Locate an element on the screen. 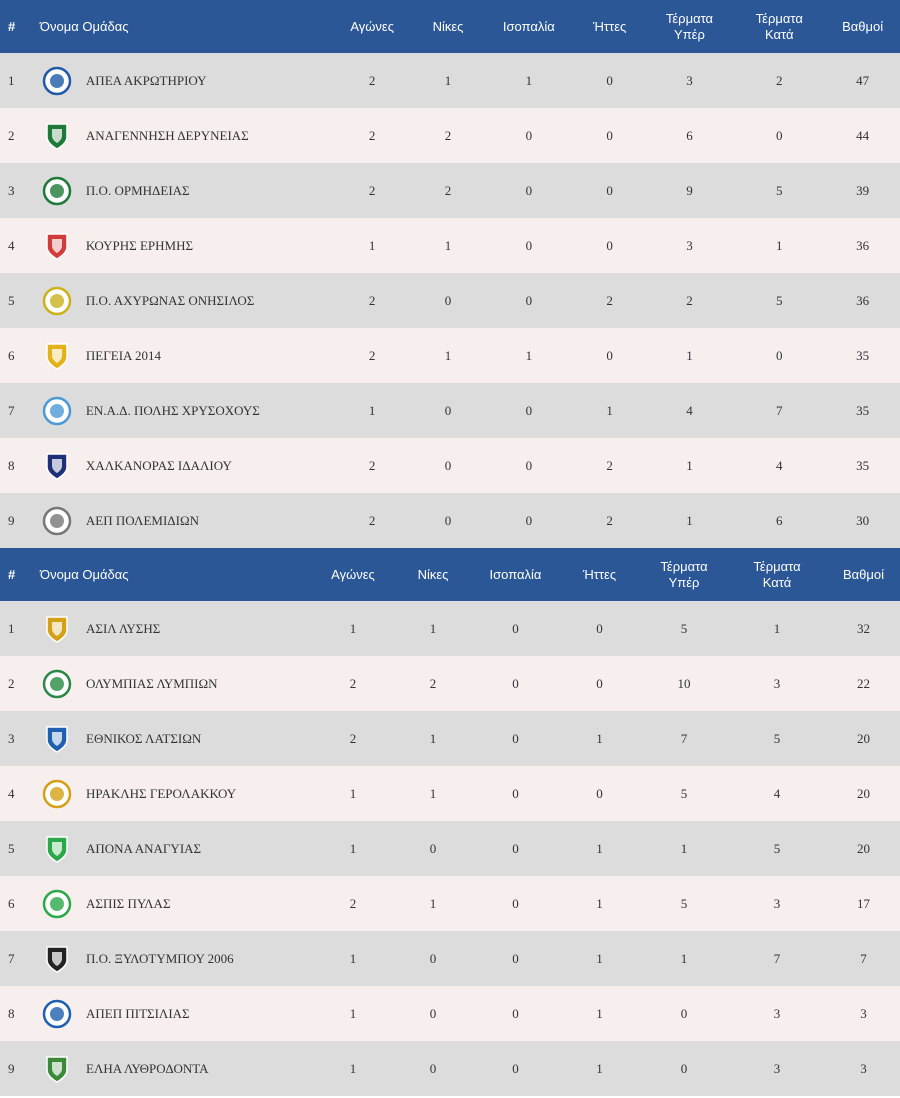 This screenshot has width=900, height=1098. team-name: ΑΝΑΓΕΝΝΗΣΗ ΔΕΡΥΝΕΙΑΣ is located at coordinates (167, 135).